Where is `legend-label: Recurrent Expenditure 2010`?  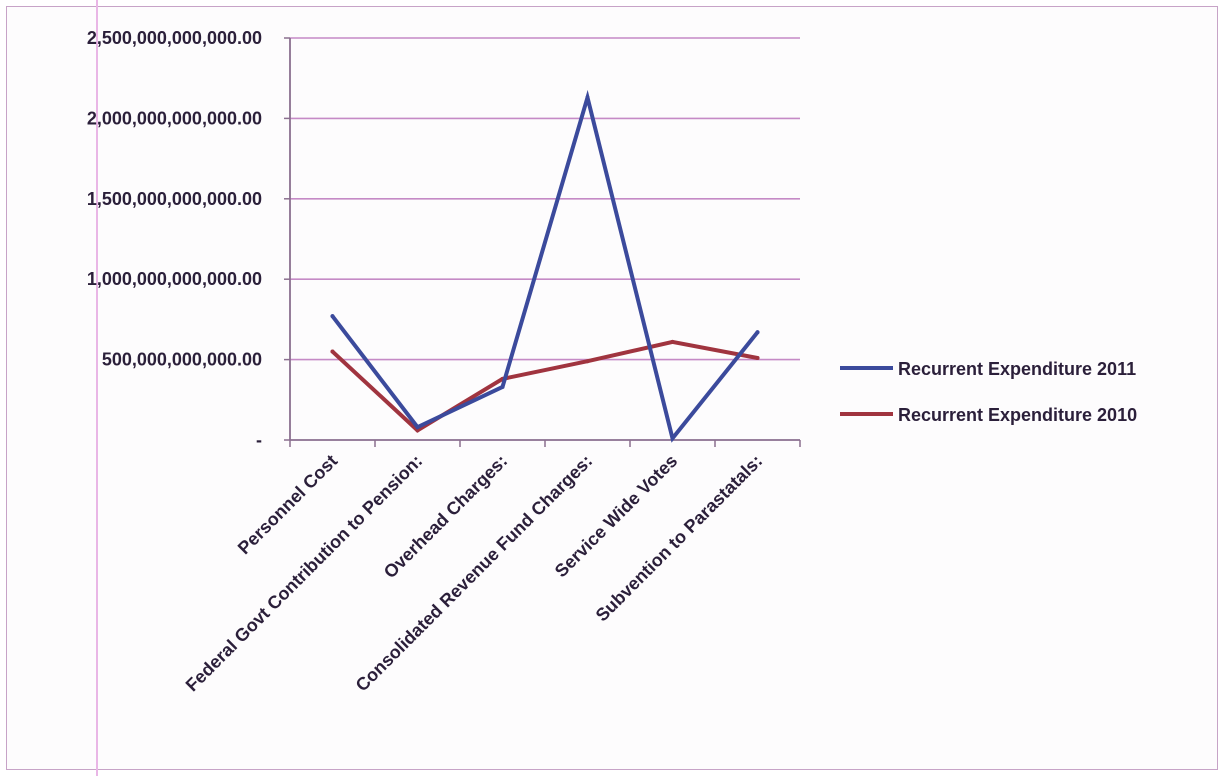 legend-label: Recurrent Expenditure 2010 is located at coordinates (1017, 415).